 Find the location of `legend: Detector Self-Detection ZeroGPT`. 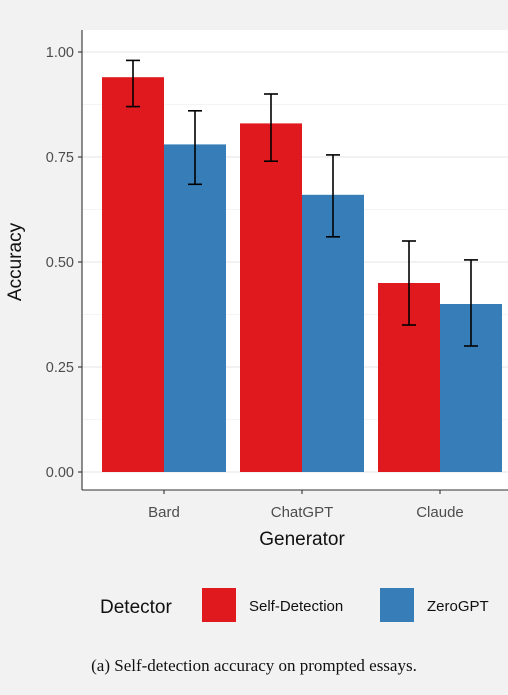

legend: Detector Self-Detection ZeroGPT is located at coordinates (294, 605).